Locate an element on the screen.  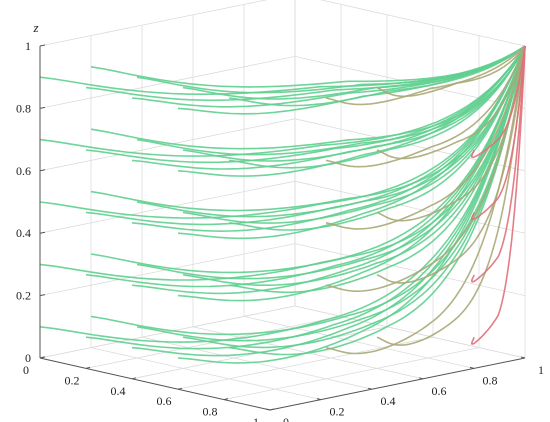
y-axis-line is located at coordinates (397, 384).